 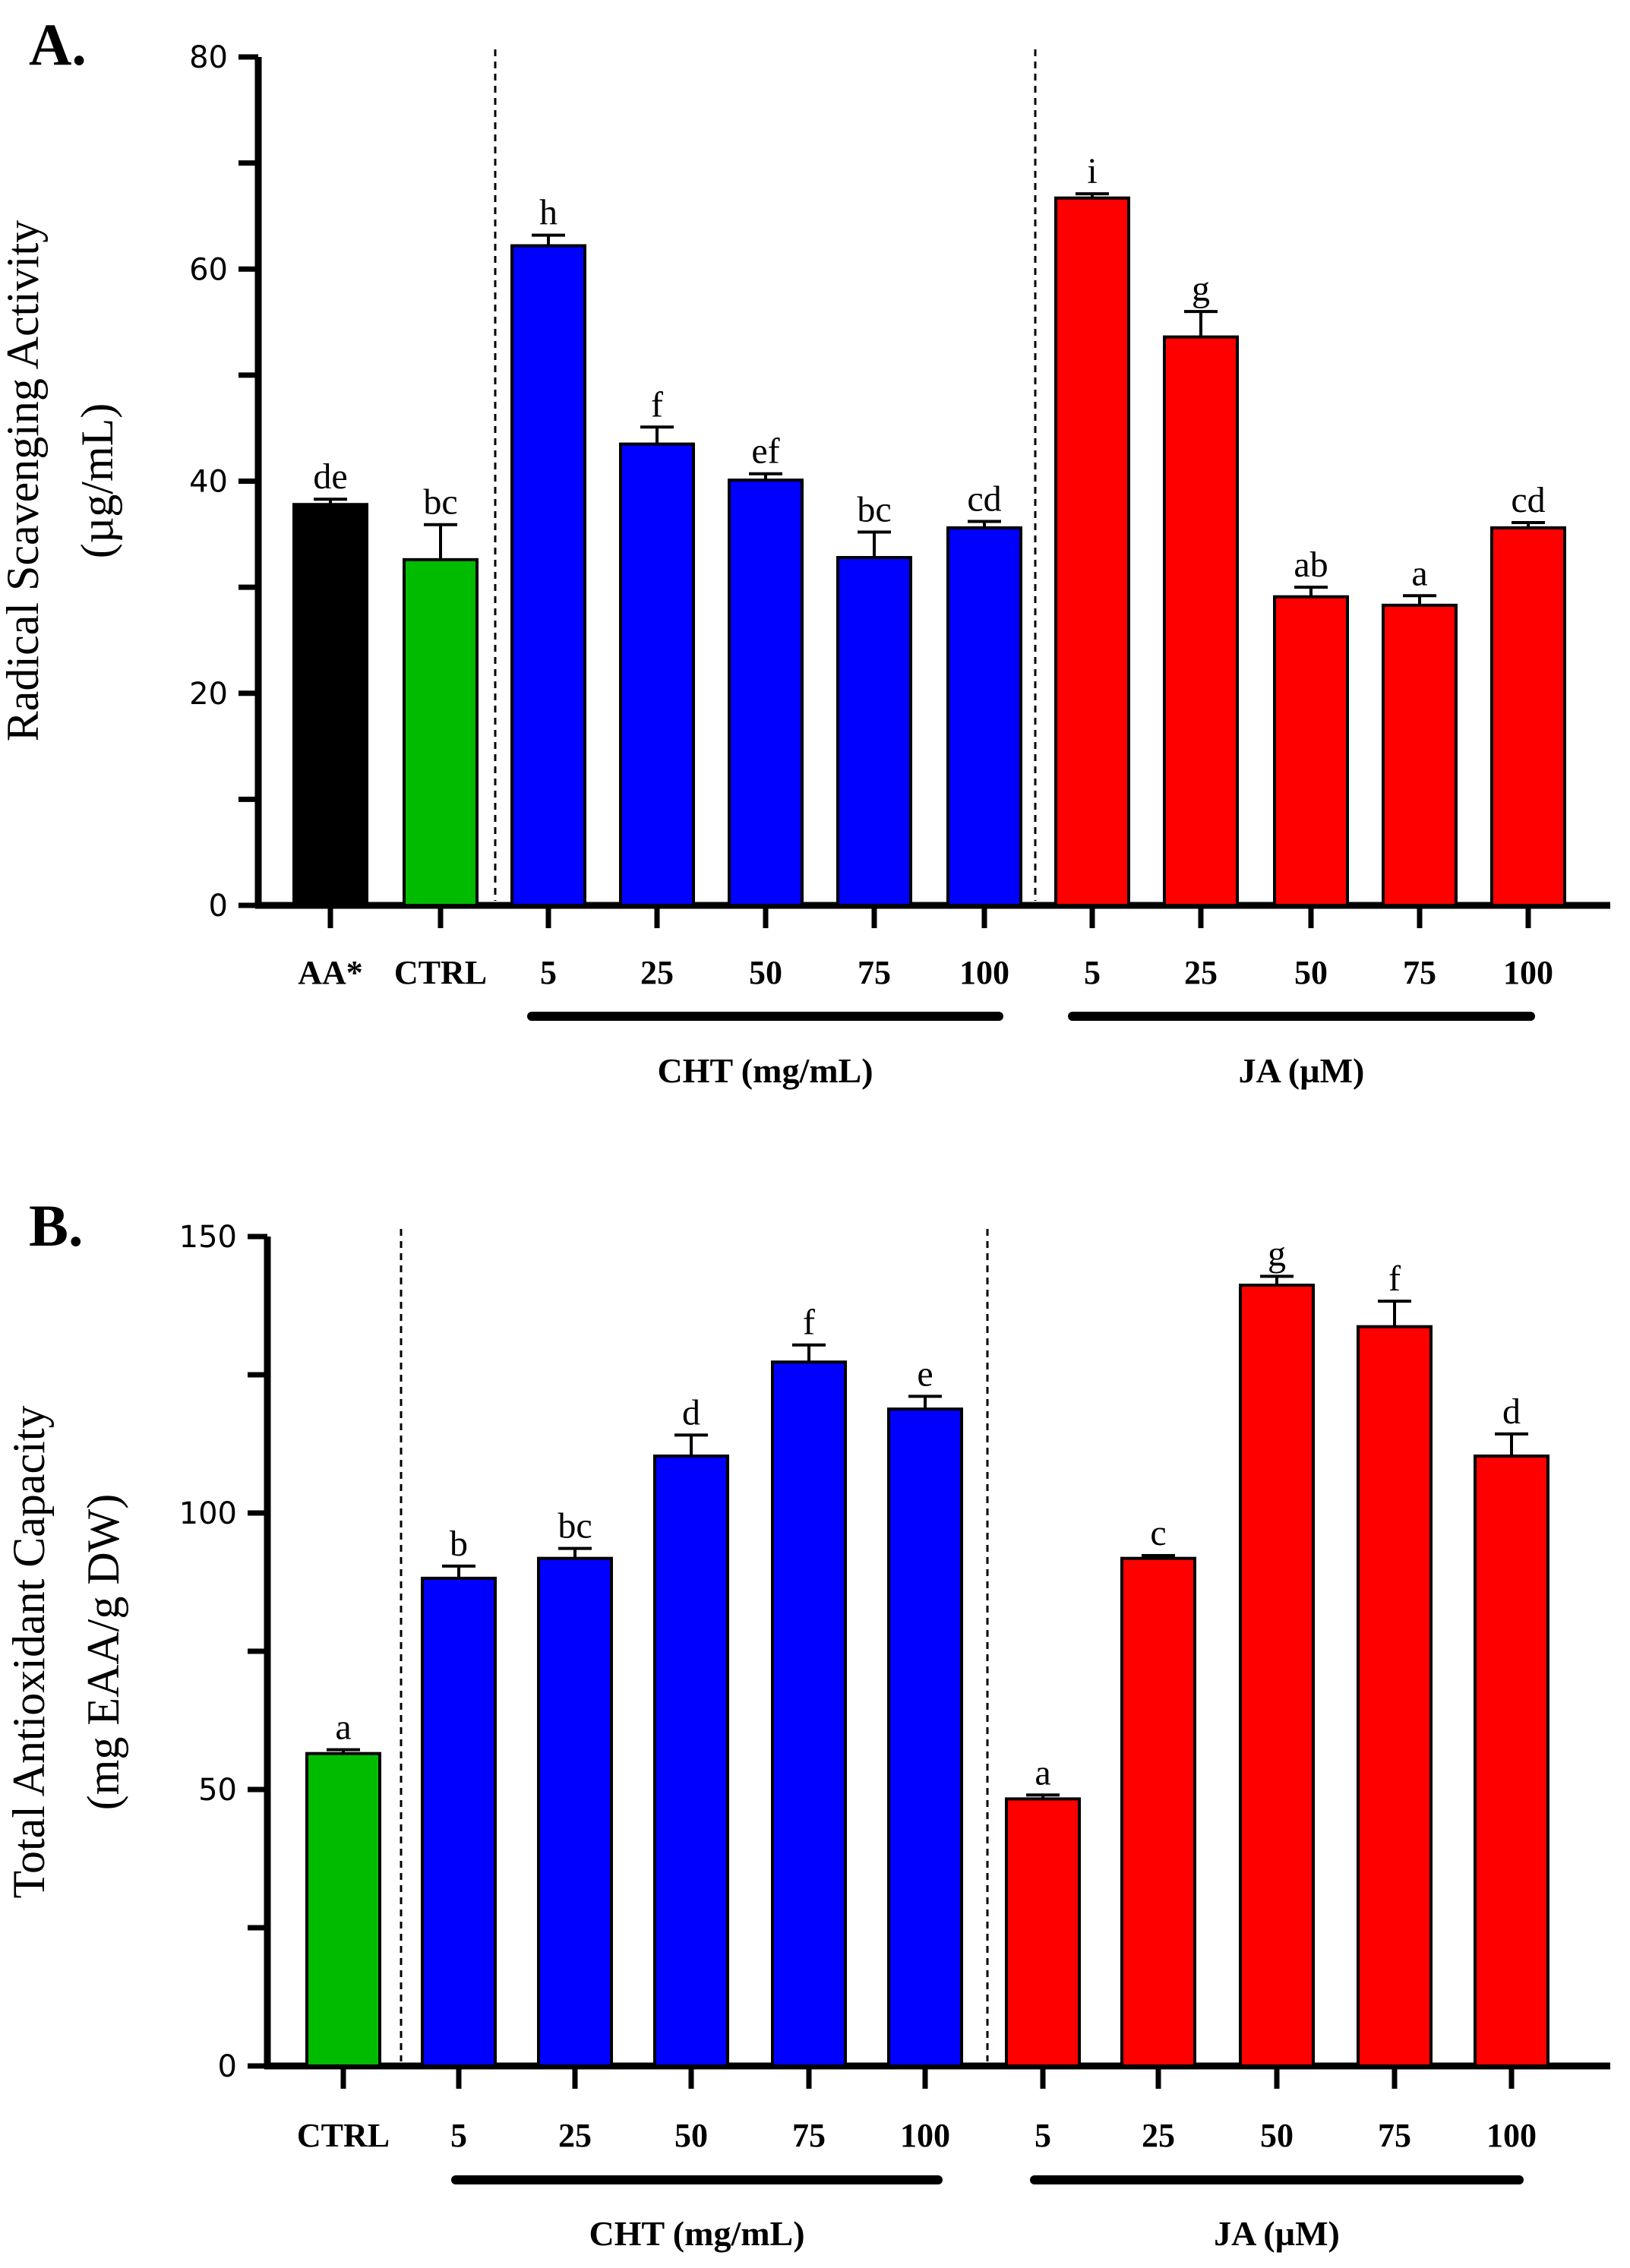 What do you see at coordinates (208, 694) in the screenshot?
I see `y-tick-label: 20` at bounding box center [208, 694].